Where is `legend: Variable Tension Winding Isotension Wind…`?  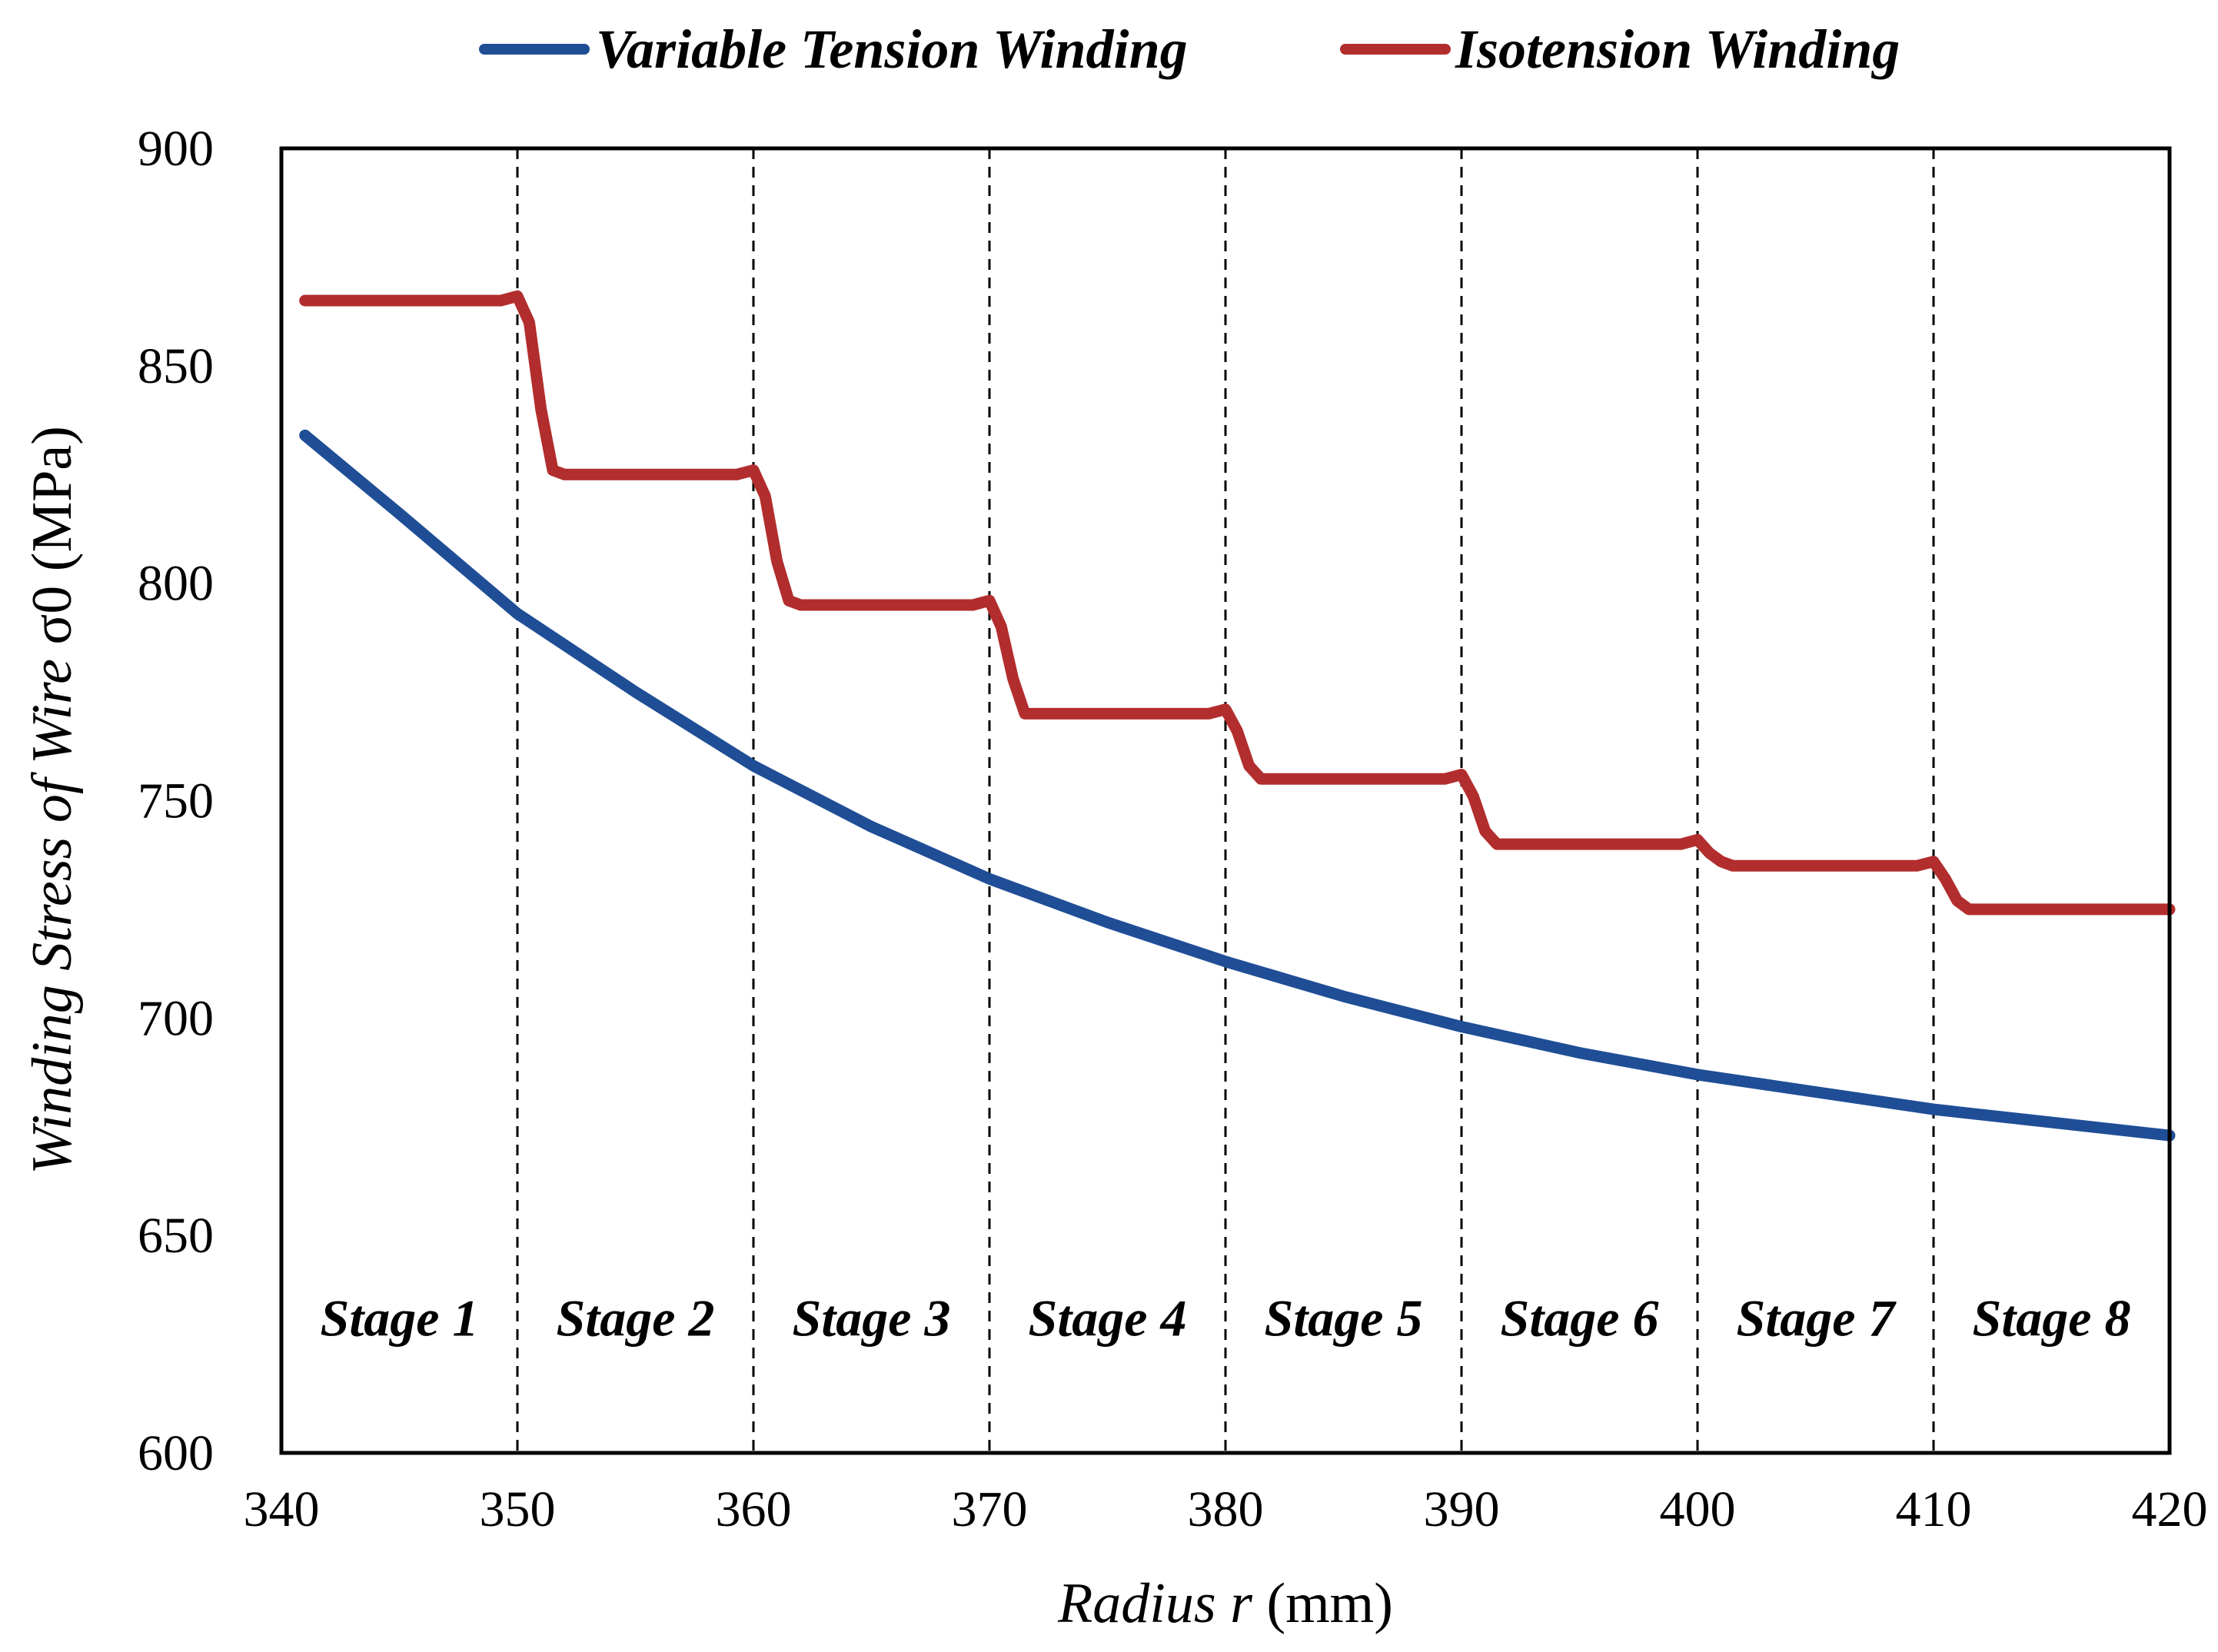
legend: Variable Tension Winding Isotension Wind… is located at coordinates (1189, 49).